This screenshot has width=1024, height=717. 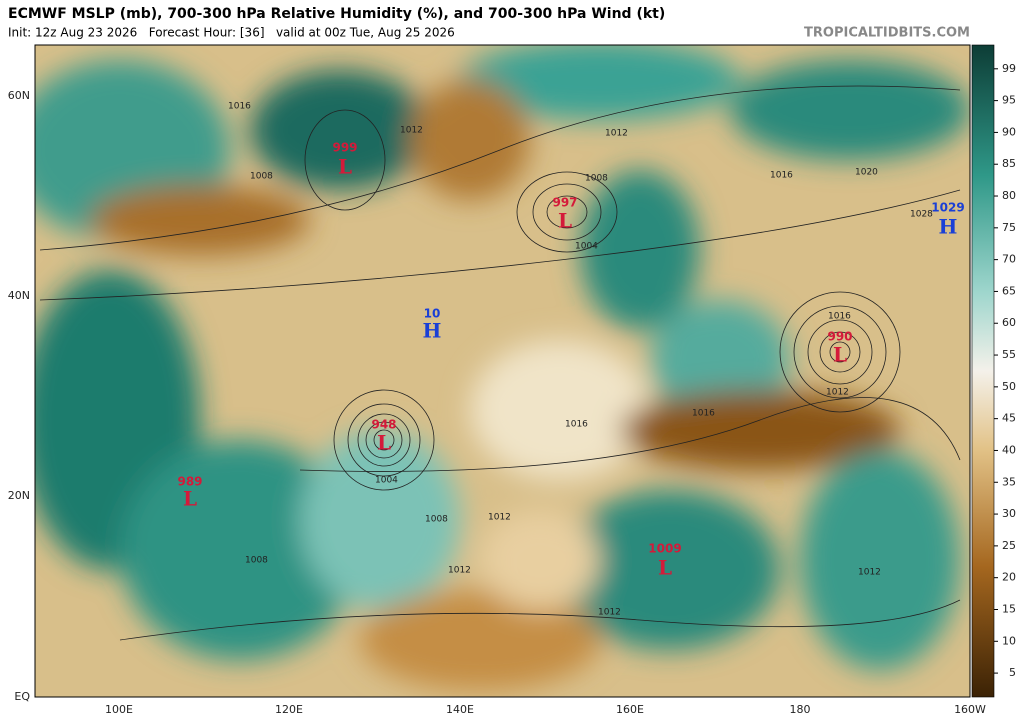 What do you see at coordinates (564, 203) in the screenshot?
I see `pressure-value: 997` at bounding box center [564, 203].